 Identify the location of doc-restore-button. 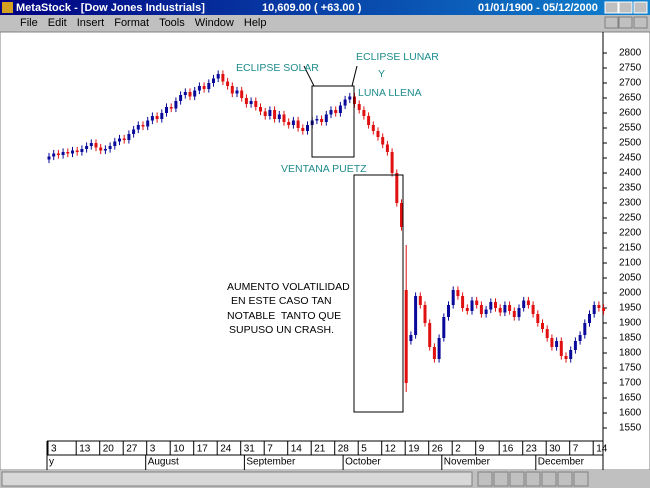
(625, 22).